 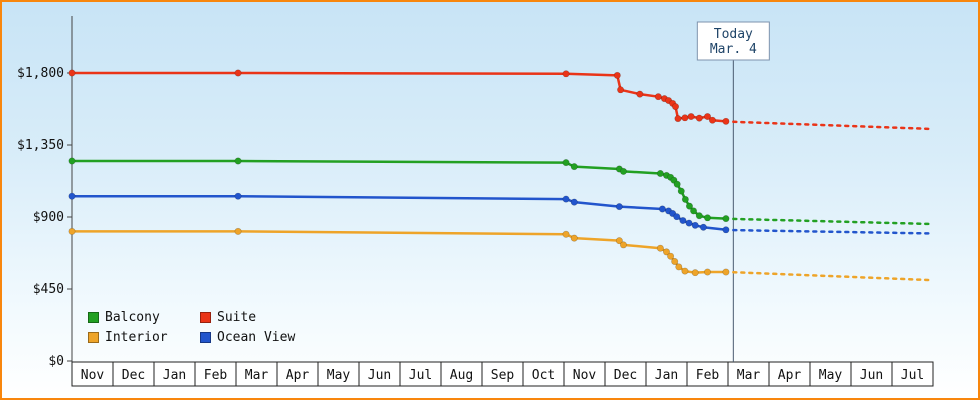 What do you see at coordinates (256, 337) in the screenshot?
I see `legend-label-ocean-view: Ocean View` at bounding box center [256, 337].